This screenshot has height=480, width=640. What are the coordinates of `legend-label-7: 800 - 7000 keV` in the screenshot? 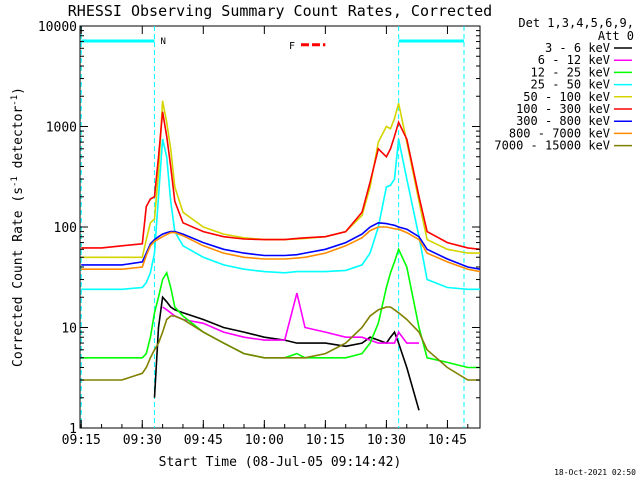 It's located at (559, 133).